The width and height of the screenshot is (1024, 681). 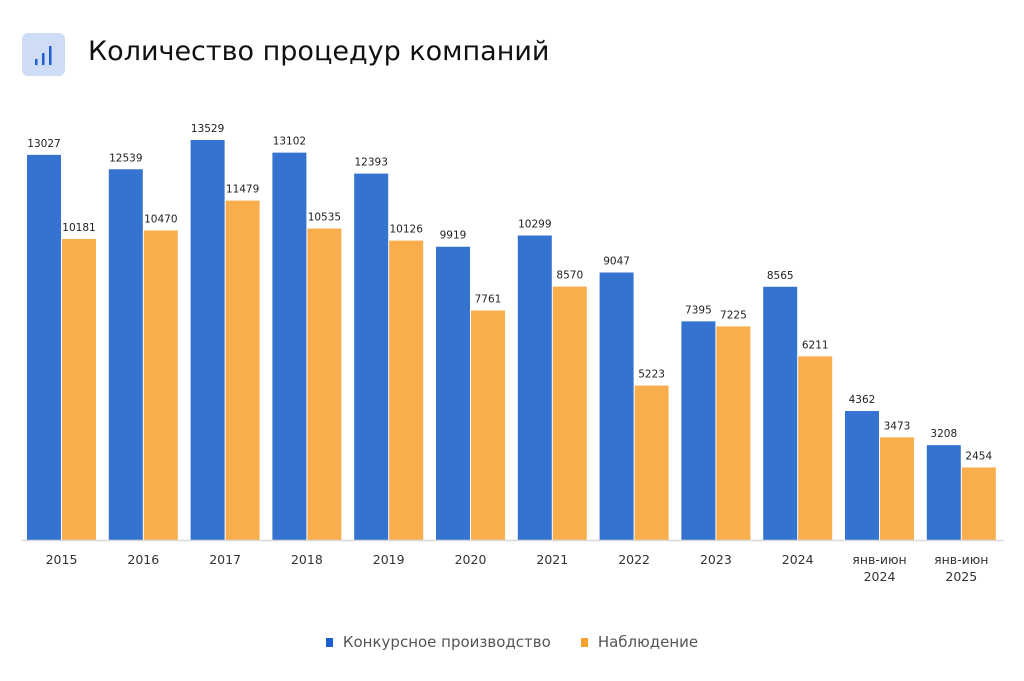 What do you see at coordinates (733, 315) in the screenshot?
I see `data-label: 7225` at bounding box center [733, 315].